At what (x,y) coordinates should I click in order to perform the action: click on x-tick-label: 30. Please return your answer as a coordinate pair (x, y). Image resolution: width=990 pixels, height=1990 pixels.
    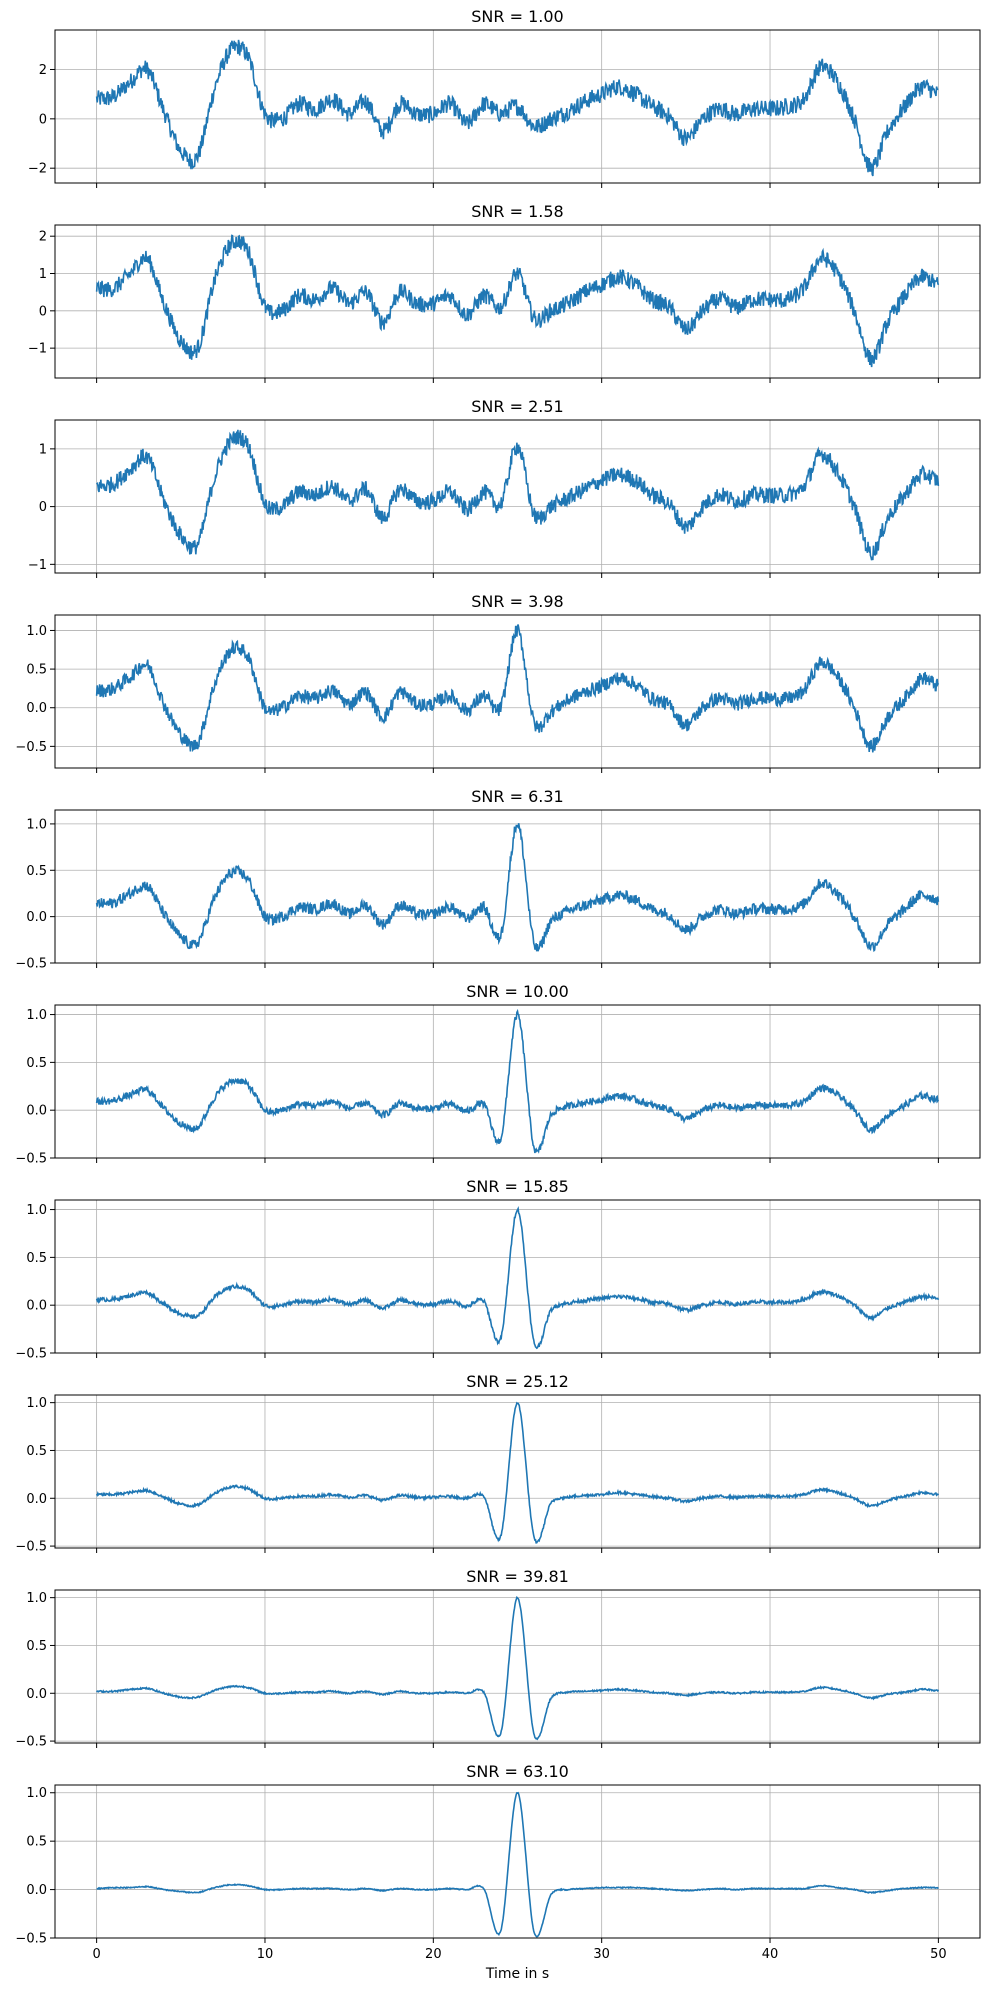
    Looking at the image, I should click on (601, 1954).